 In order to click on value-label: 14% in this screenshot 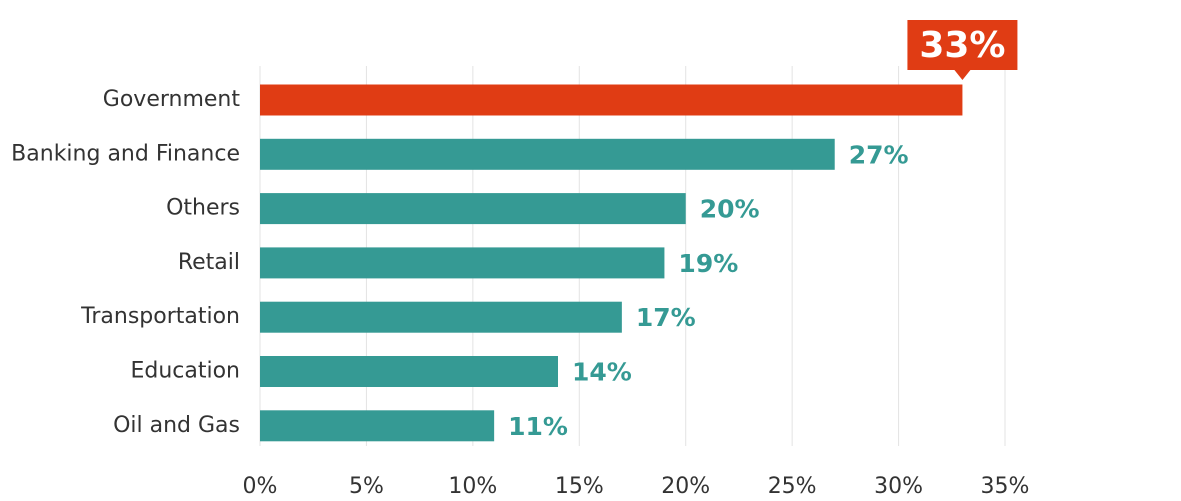, I will do `click(602, 372)`.